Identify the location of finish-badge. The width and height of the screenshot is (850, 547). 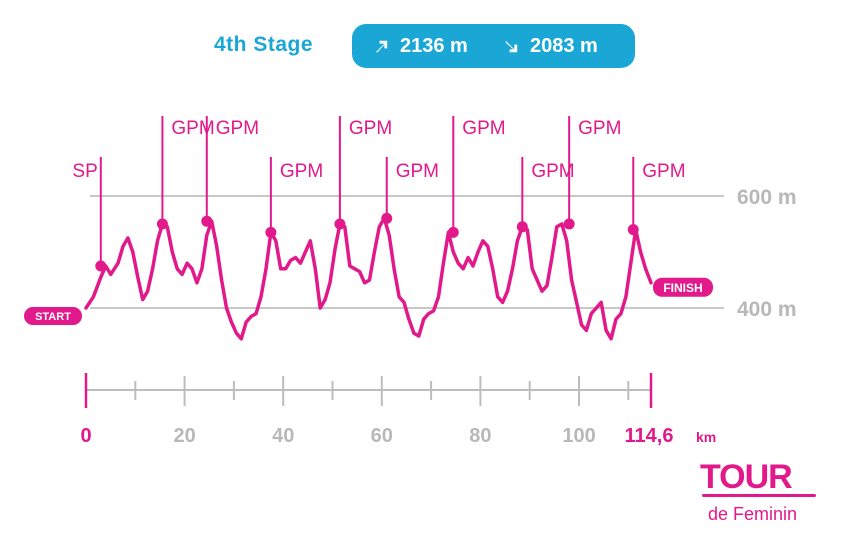
(683, 287).